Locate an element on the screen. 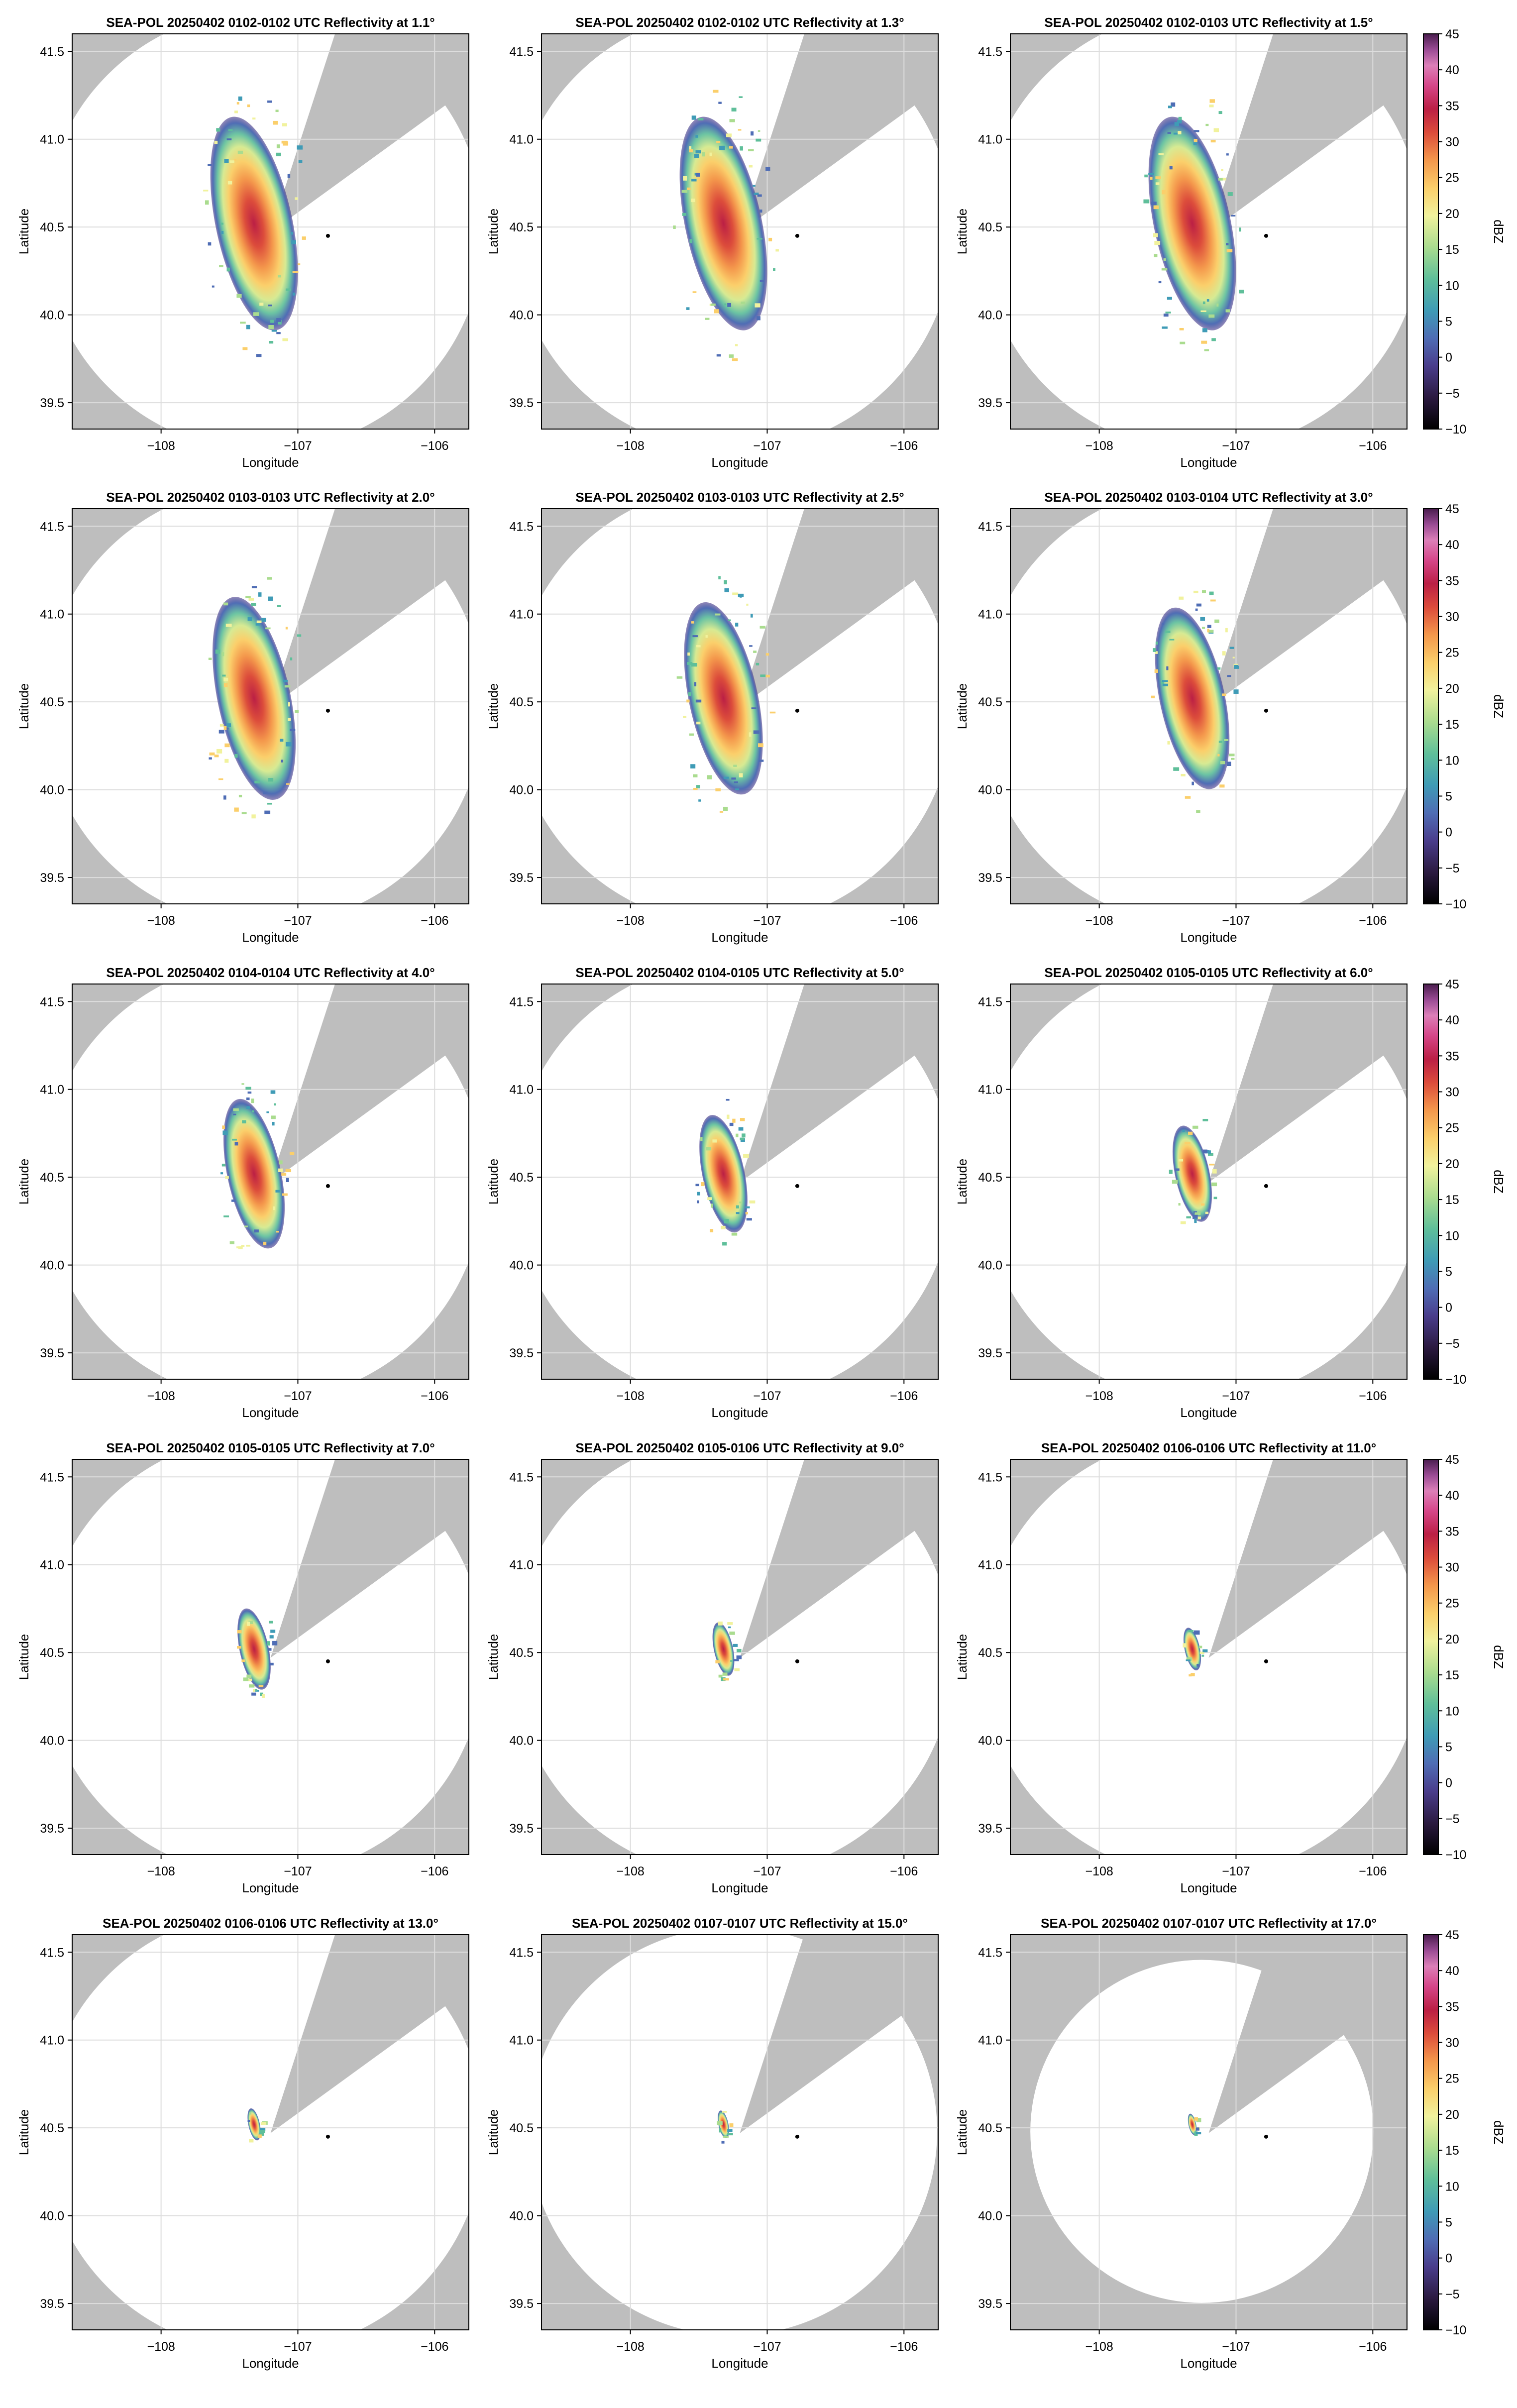 The image size is (1517, 2408). radar-site-marker is located at coordinates (1266, 1661).